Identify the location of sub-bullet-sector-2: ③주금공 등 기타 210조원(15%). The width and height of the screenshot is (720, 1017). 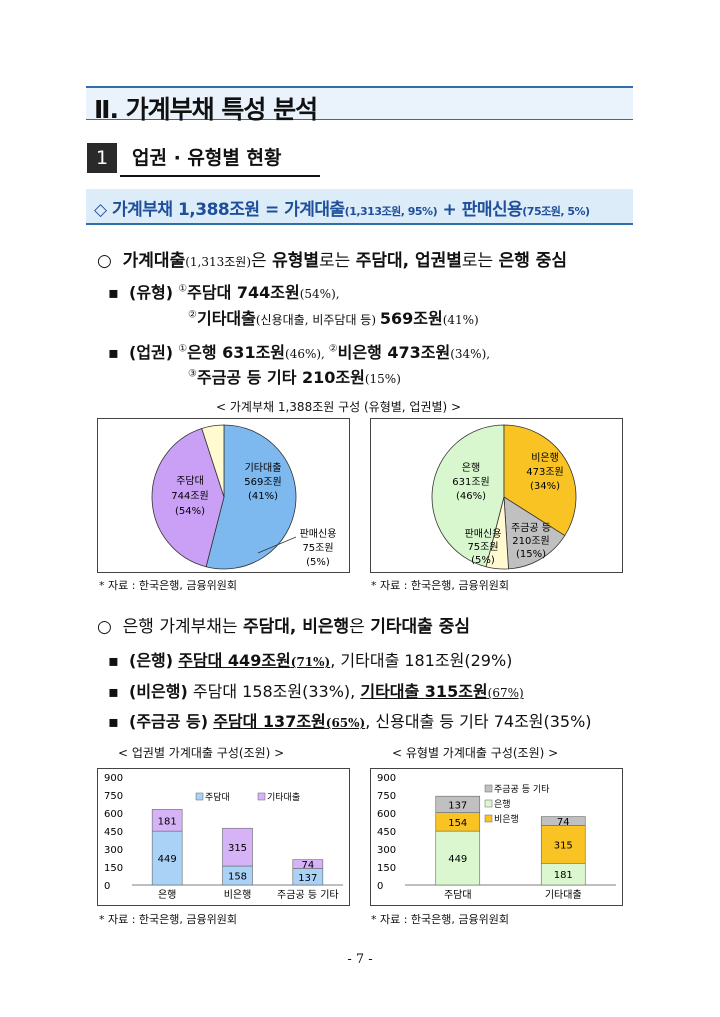
(294, 377).